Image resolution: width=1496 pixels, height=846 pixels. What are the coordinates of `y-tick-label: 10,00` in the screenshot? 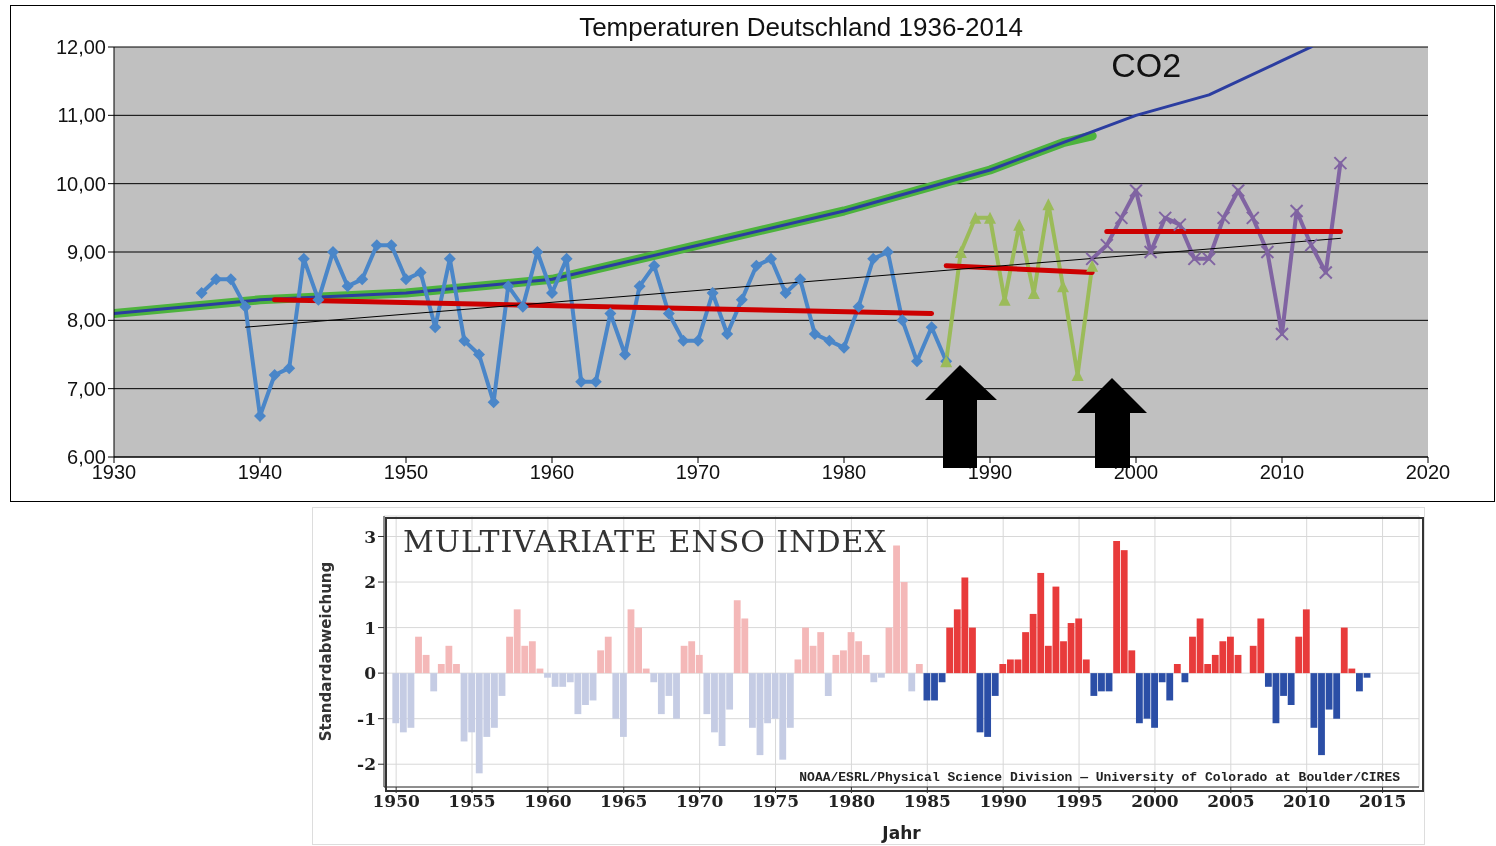 It's located at (80, 183).